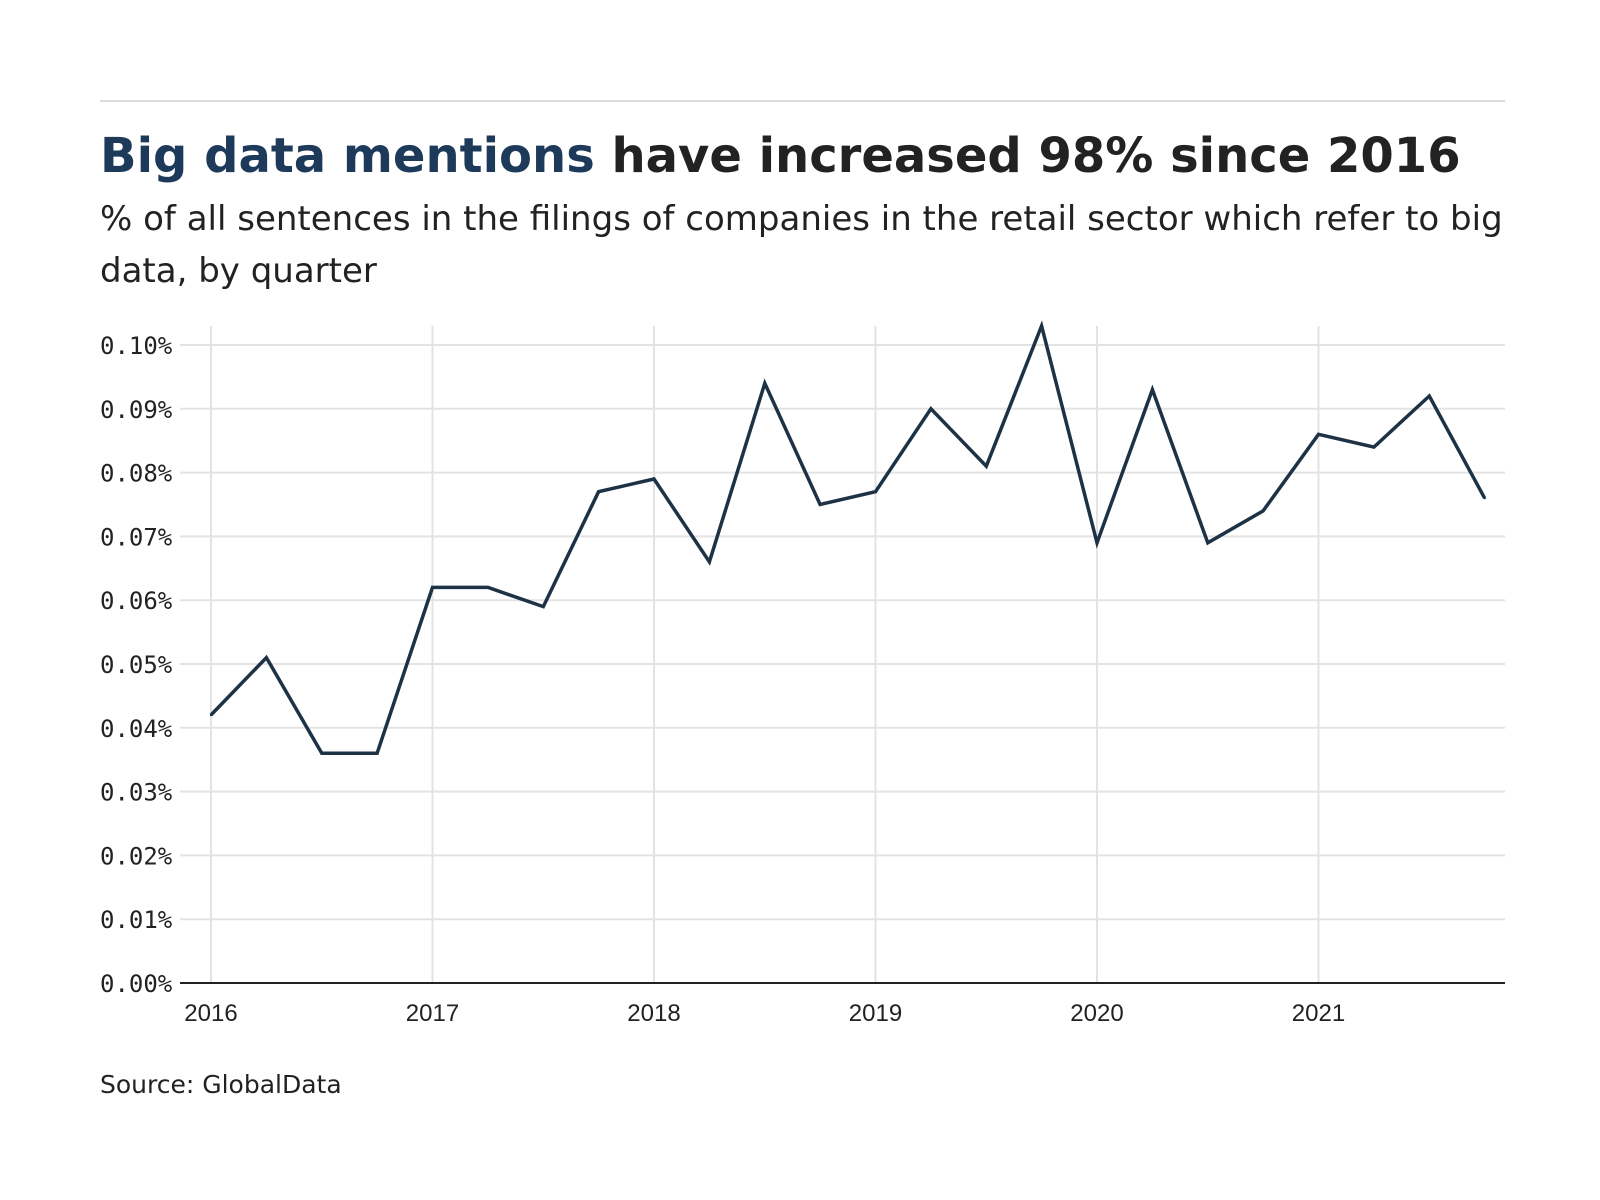 The width and height of the screenshot is (1600, 1200). Describe the element at coordinates (136, 410) in the screenshot. I see `y-tick-label: 0.09%` at that location.